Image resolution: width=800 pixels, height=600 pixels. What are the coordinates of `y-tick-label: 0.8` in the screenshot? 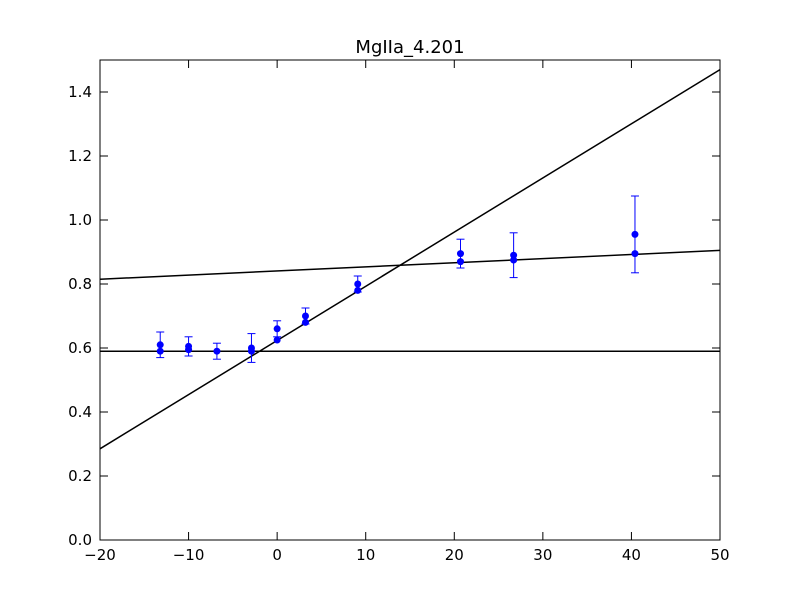 It's located at (80, 284).